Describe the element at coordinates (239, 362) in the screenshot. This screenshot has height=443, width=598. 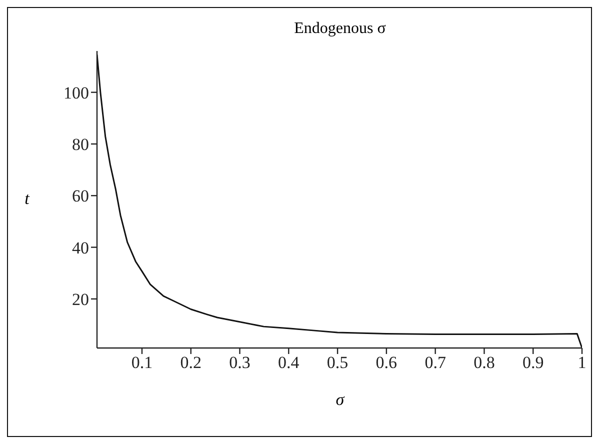
I see `x-tick-label: 0.3` at that location.